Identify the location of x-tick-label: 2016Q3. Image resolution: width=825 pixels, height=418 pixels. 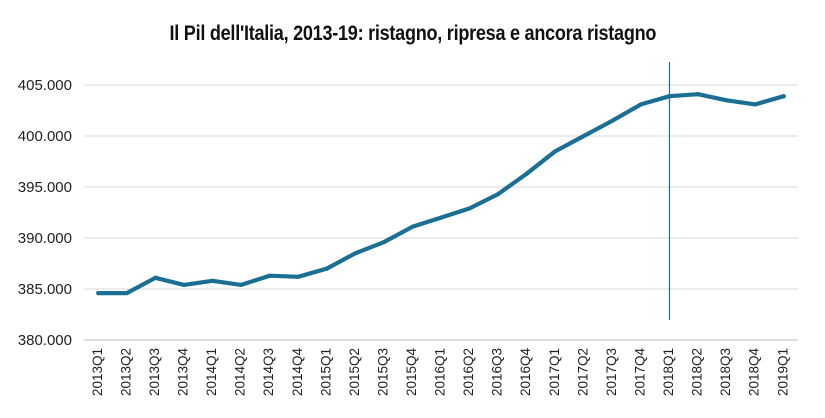
(497, 372).